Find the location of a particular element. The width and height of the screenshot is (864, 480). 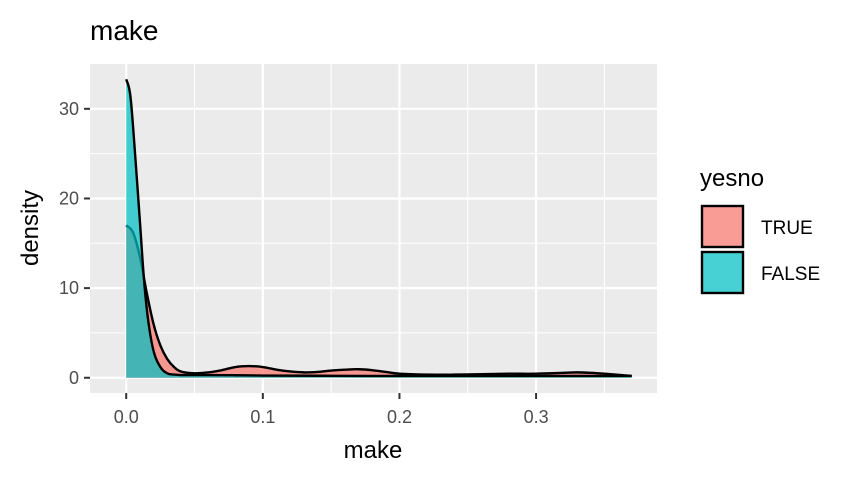

legend: yesno TRUE FALSE is located at coordinates (760, 230).